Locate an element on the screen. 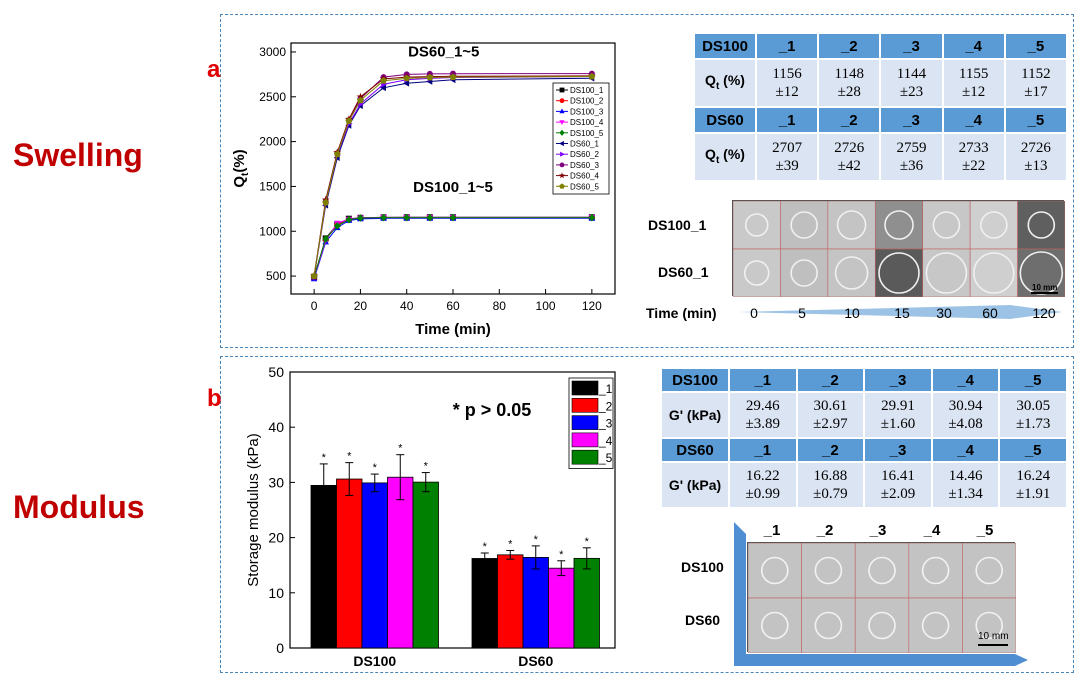 Image resolution: width=1084 pixels, height=680 pixels. scale-bar-label: 10 mm is located at coordinates (993, 636).